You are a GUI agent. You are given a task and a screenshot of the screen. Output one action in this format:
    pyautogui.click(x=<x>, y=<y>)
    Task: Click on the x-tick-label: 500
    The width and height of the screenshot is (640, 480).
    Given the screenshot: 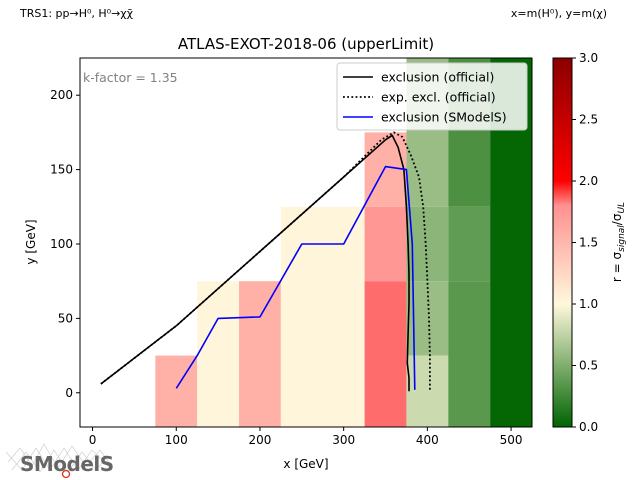 What is the action you would take?
    pyautogui.click(x=511, y=440)
    